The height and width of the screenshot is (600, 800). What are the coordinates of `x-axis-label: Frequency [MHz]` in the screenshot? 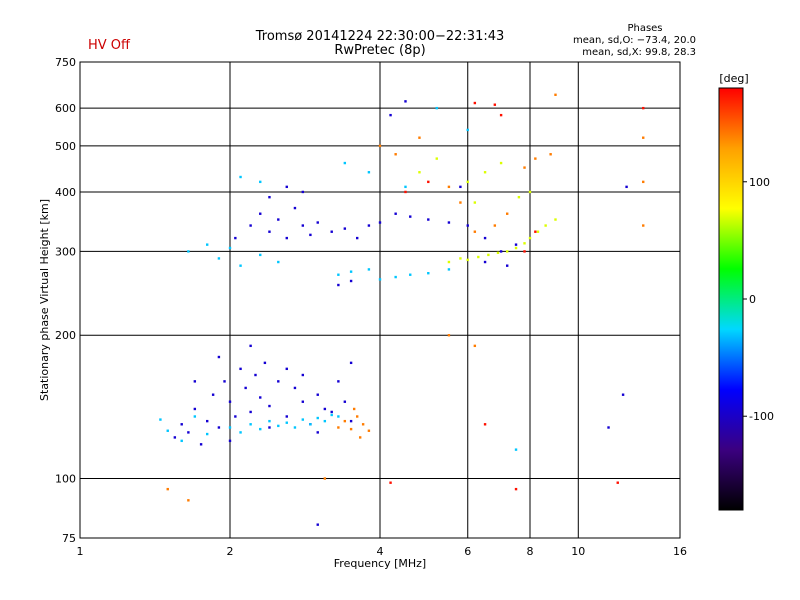 It's located at (380, 563).